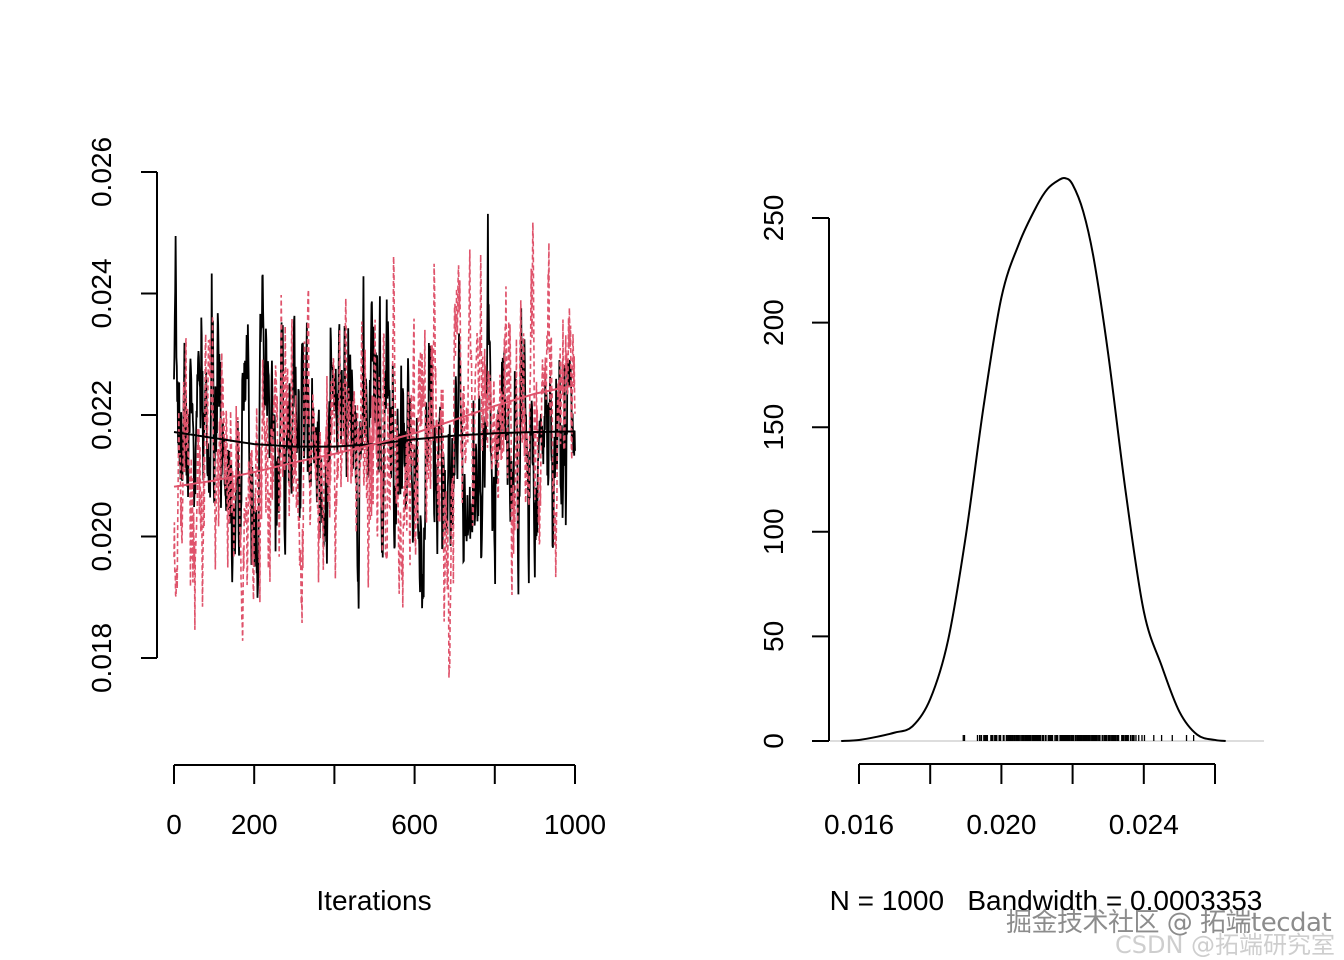  Describe the element at coordinates (1144, 824) in the screenshot. I see `density-x-tick-label: 0.024` at that location.